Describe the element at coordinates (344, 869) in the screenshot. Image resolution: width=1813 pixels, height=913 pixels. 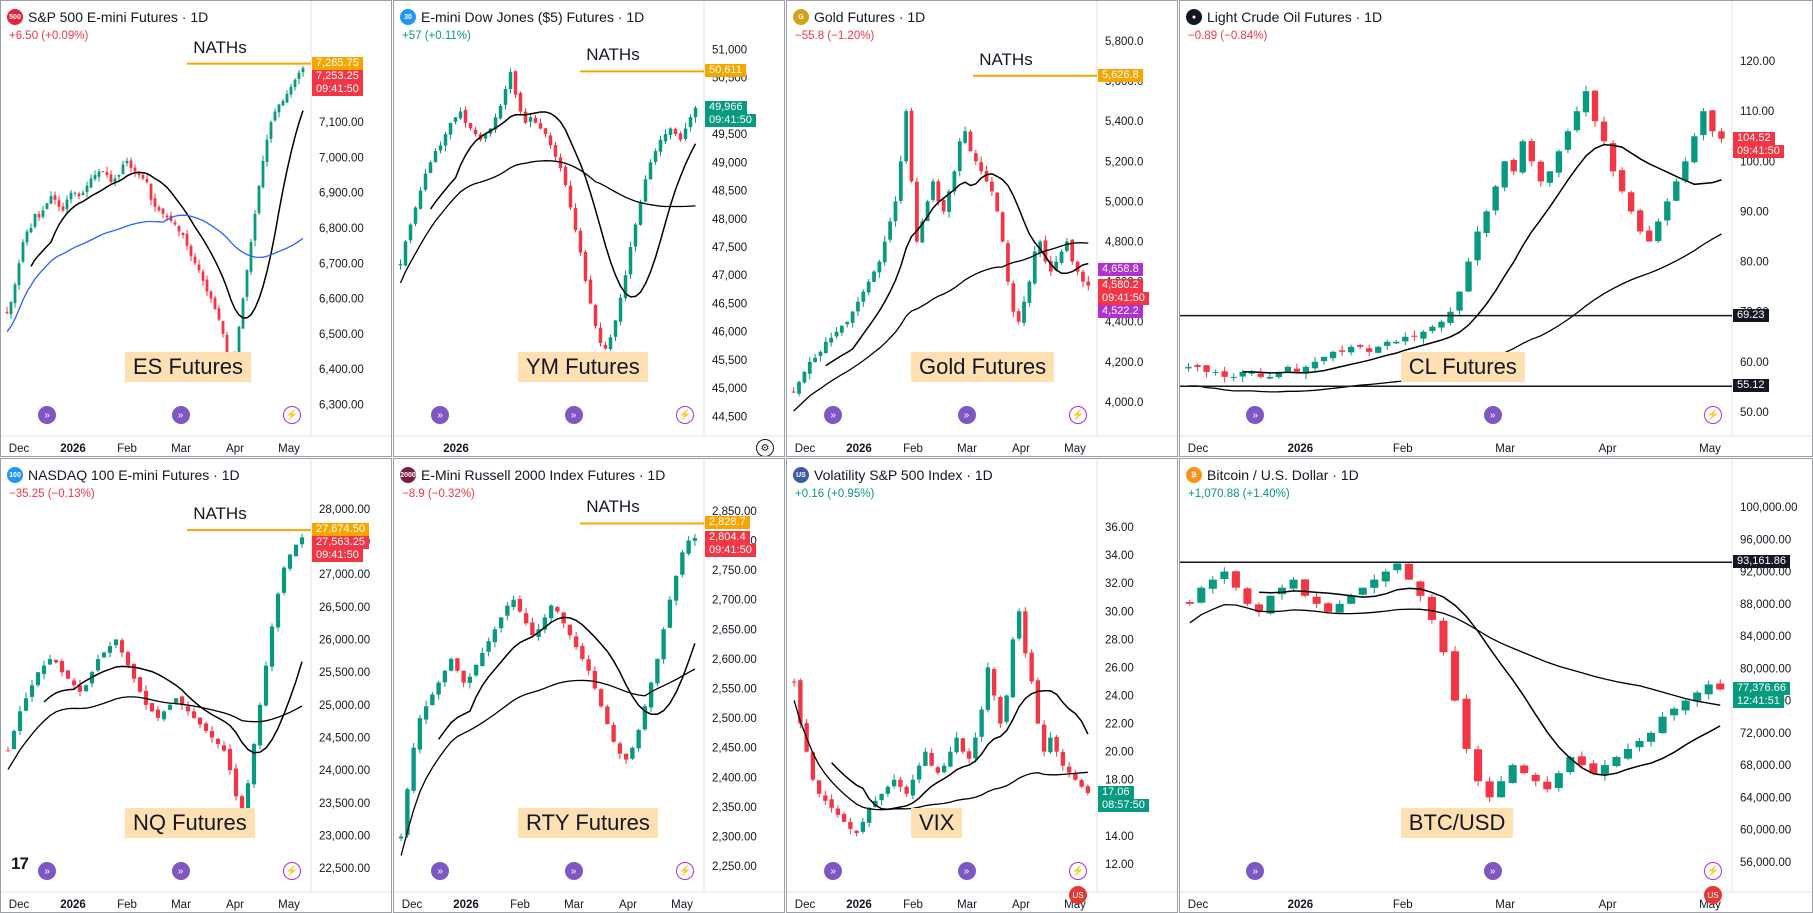
I see `y-tick-label: 22,500.00` at that location.